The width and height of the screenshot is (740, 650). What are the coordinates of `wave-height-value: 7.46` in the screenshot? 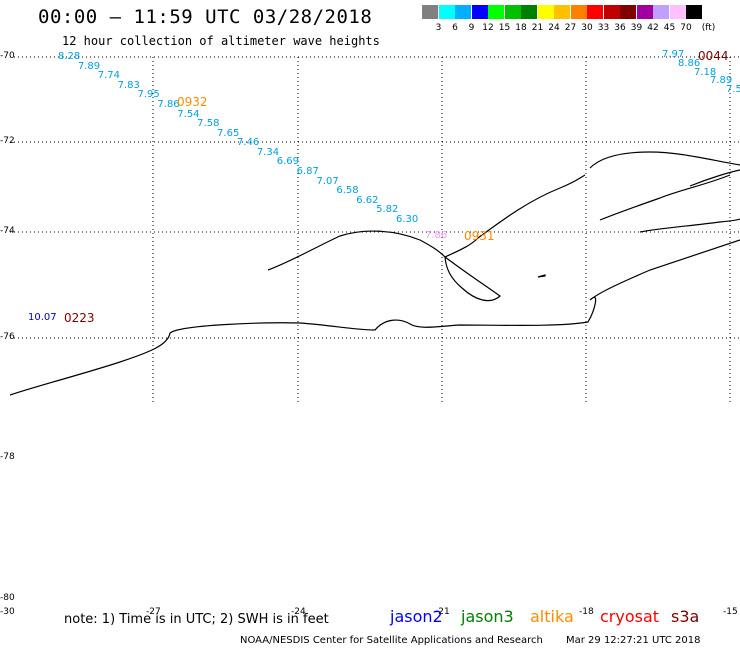 It's located at (248, 143).